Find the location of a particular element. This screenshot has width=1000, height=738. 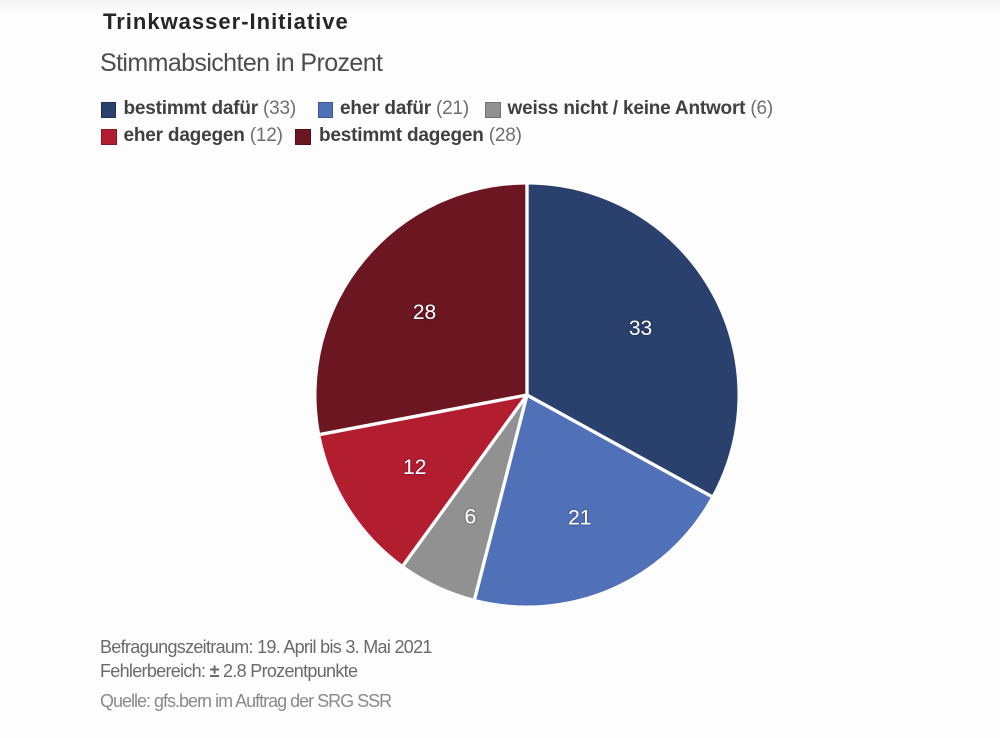

svg-text: 28 is located at coordinates (423, 311).